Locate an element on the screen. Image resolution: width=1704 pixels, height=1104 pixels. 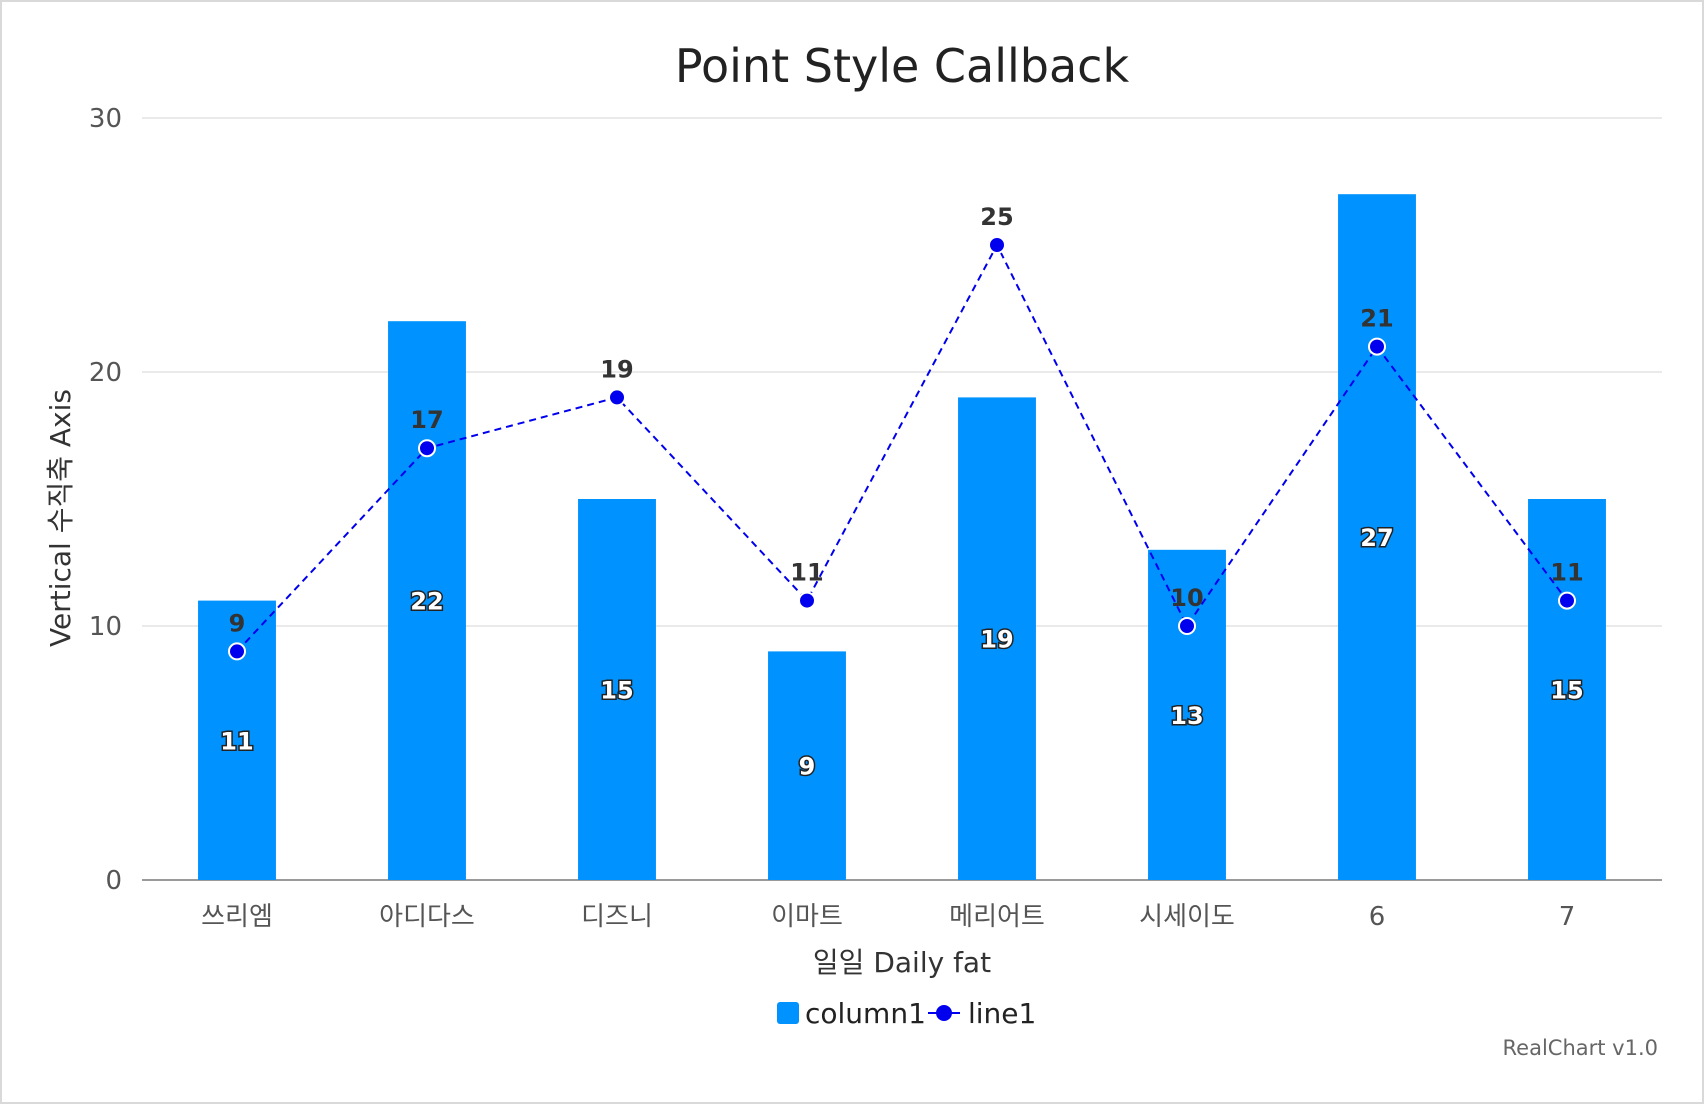
y-axis-ticks: 0 10 20 30 is located at coordinates (105, 500).